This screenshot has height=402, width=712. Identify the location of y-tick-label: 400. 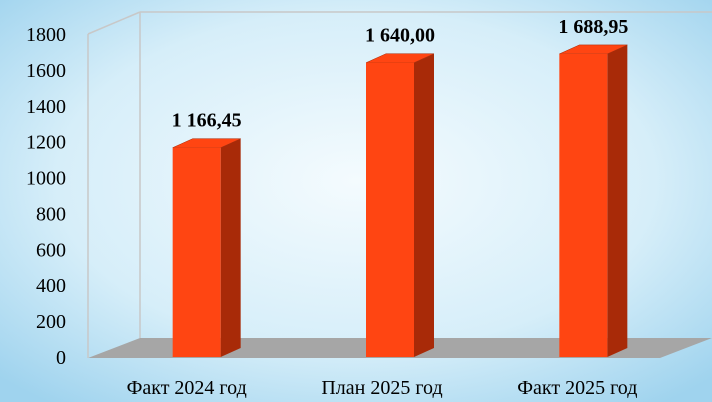
(51, 286).